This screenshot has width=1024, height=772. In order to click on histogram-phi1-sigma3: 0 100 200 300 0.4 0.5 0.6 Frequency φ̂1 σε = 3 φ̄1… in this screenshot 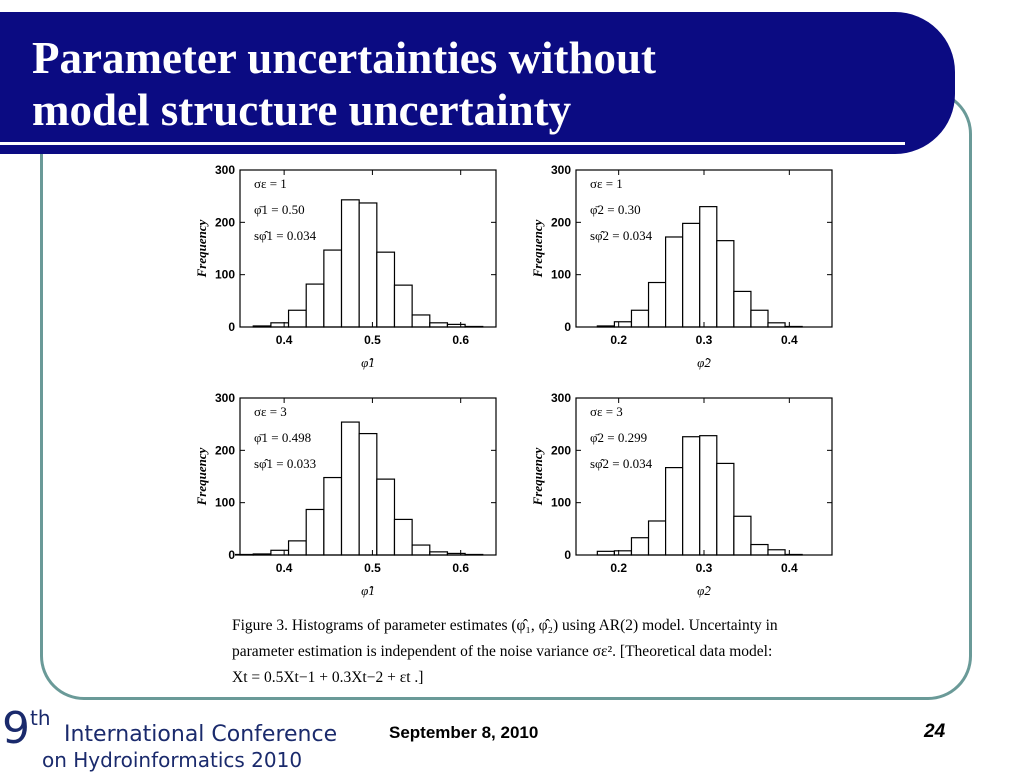, I will do `click(345, 494)`.